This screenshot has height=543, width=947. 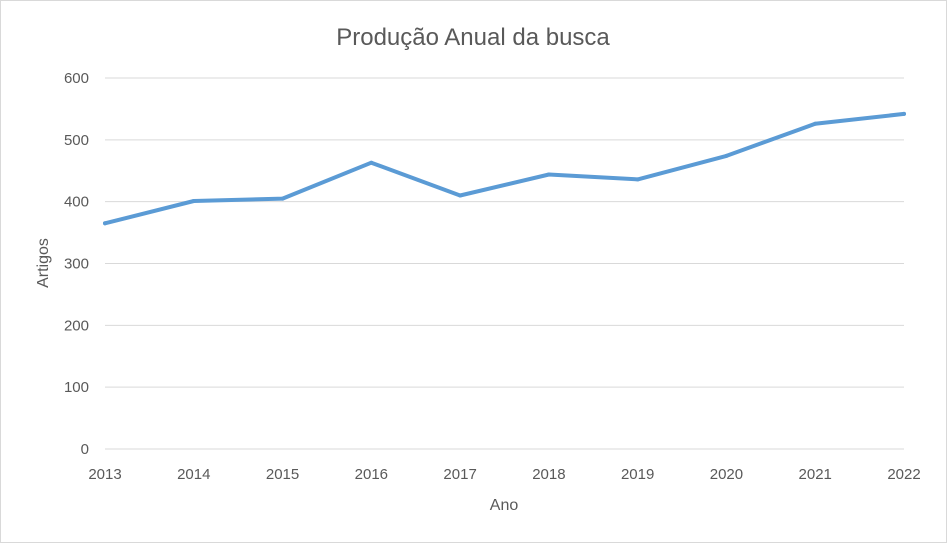 I want to click on data-point-2020, so click(x=726, y=155).